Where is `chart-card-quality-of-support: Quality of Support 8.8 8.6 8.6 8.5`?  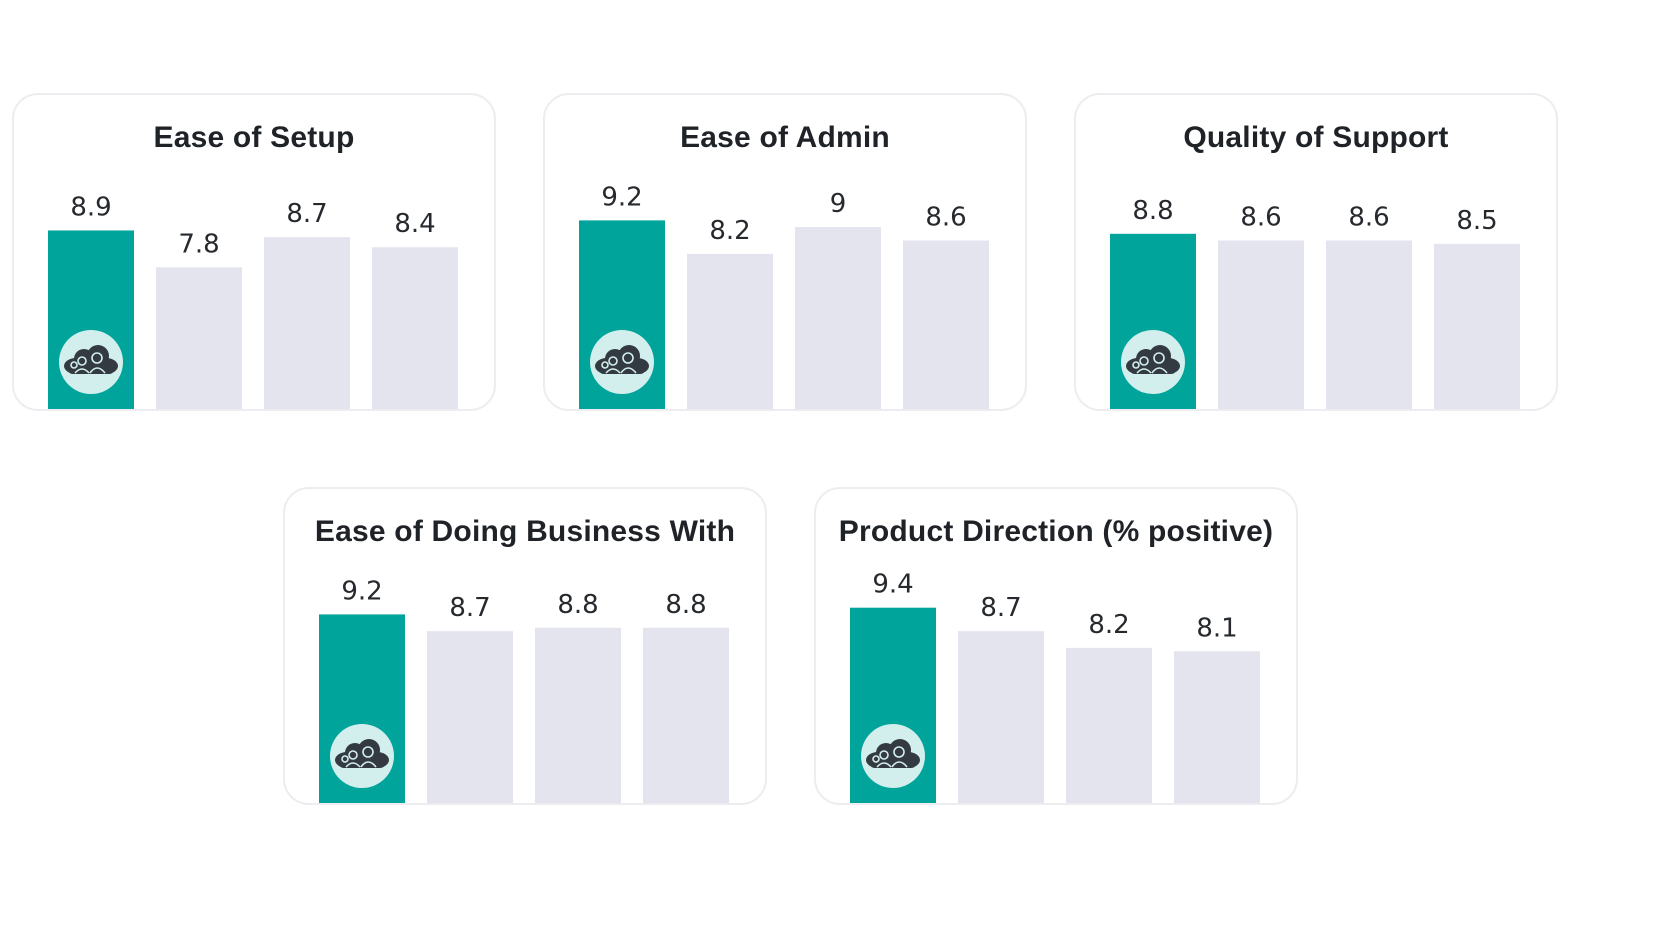
chart-card-quality-of-support: Quality of Support 8.8 8.6 8.6 8.5 is located at coordinates (1316, 252).